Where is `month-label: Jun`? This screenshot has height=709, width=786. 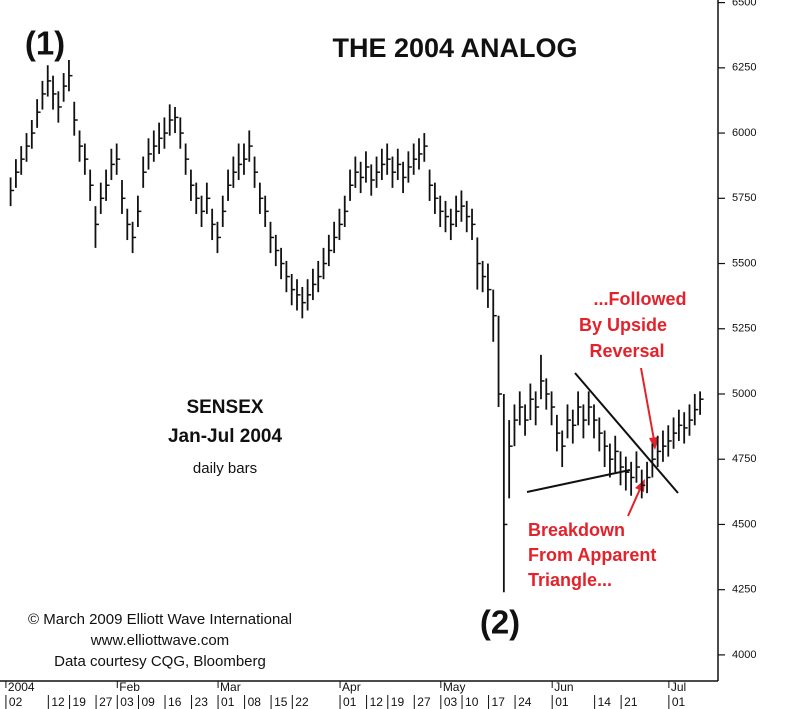 month-label: Jun is located at coordinates (563, 687).